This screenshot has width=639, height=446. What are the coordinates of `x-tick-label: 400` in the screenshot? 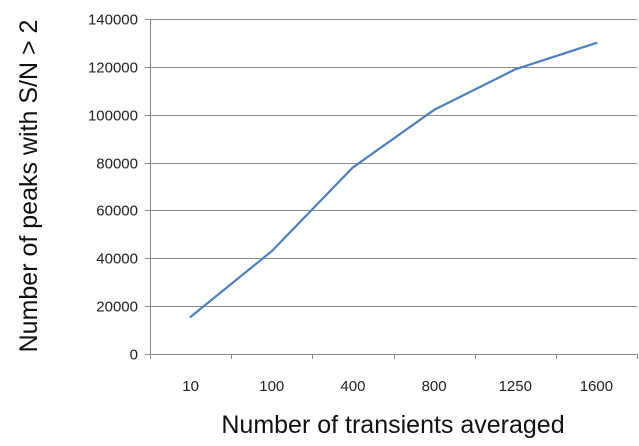 It's located at (352, 386).